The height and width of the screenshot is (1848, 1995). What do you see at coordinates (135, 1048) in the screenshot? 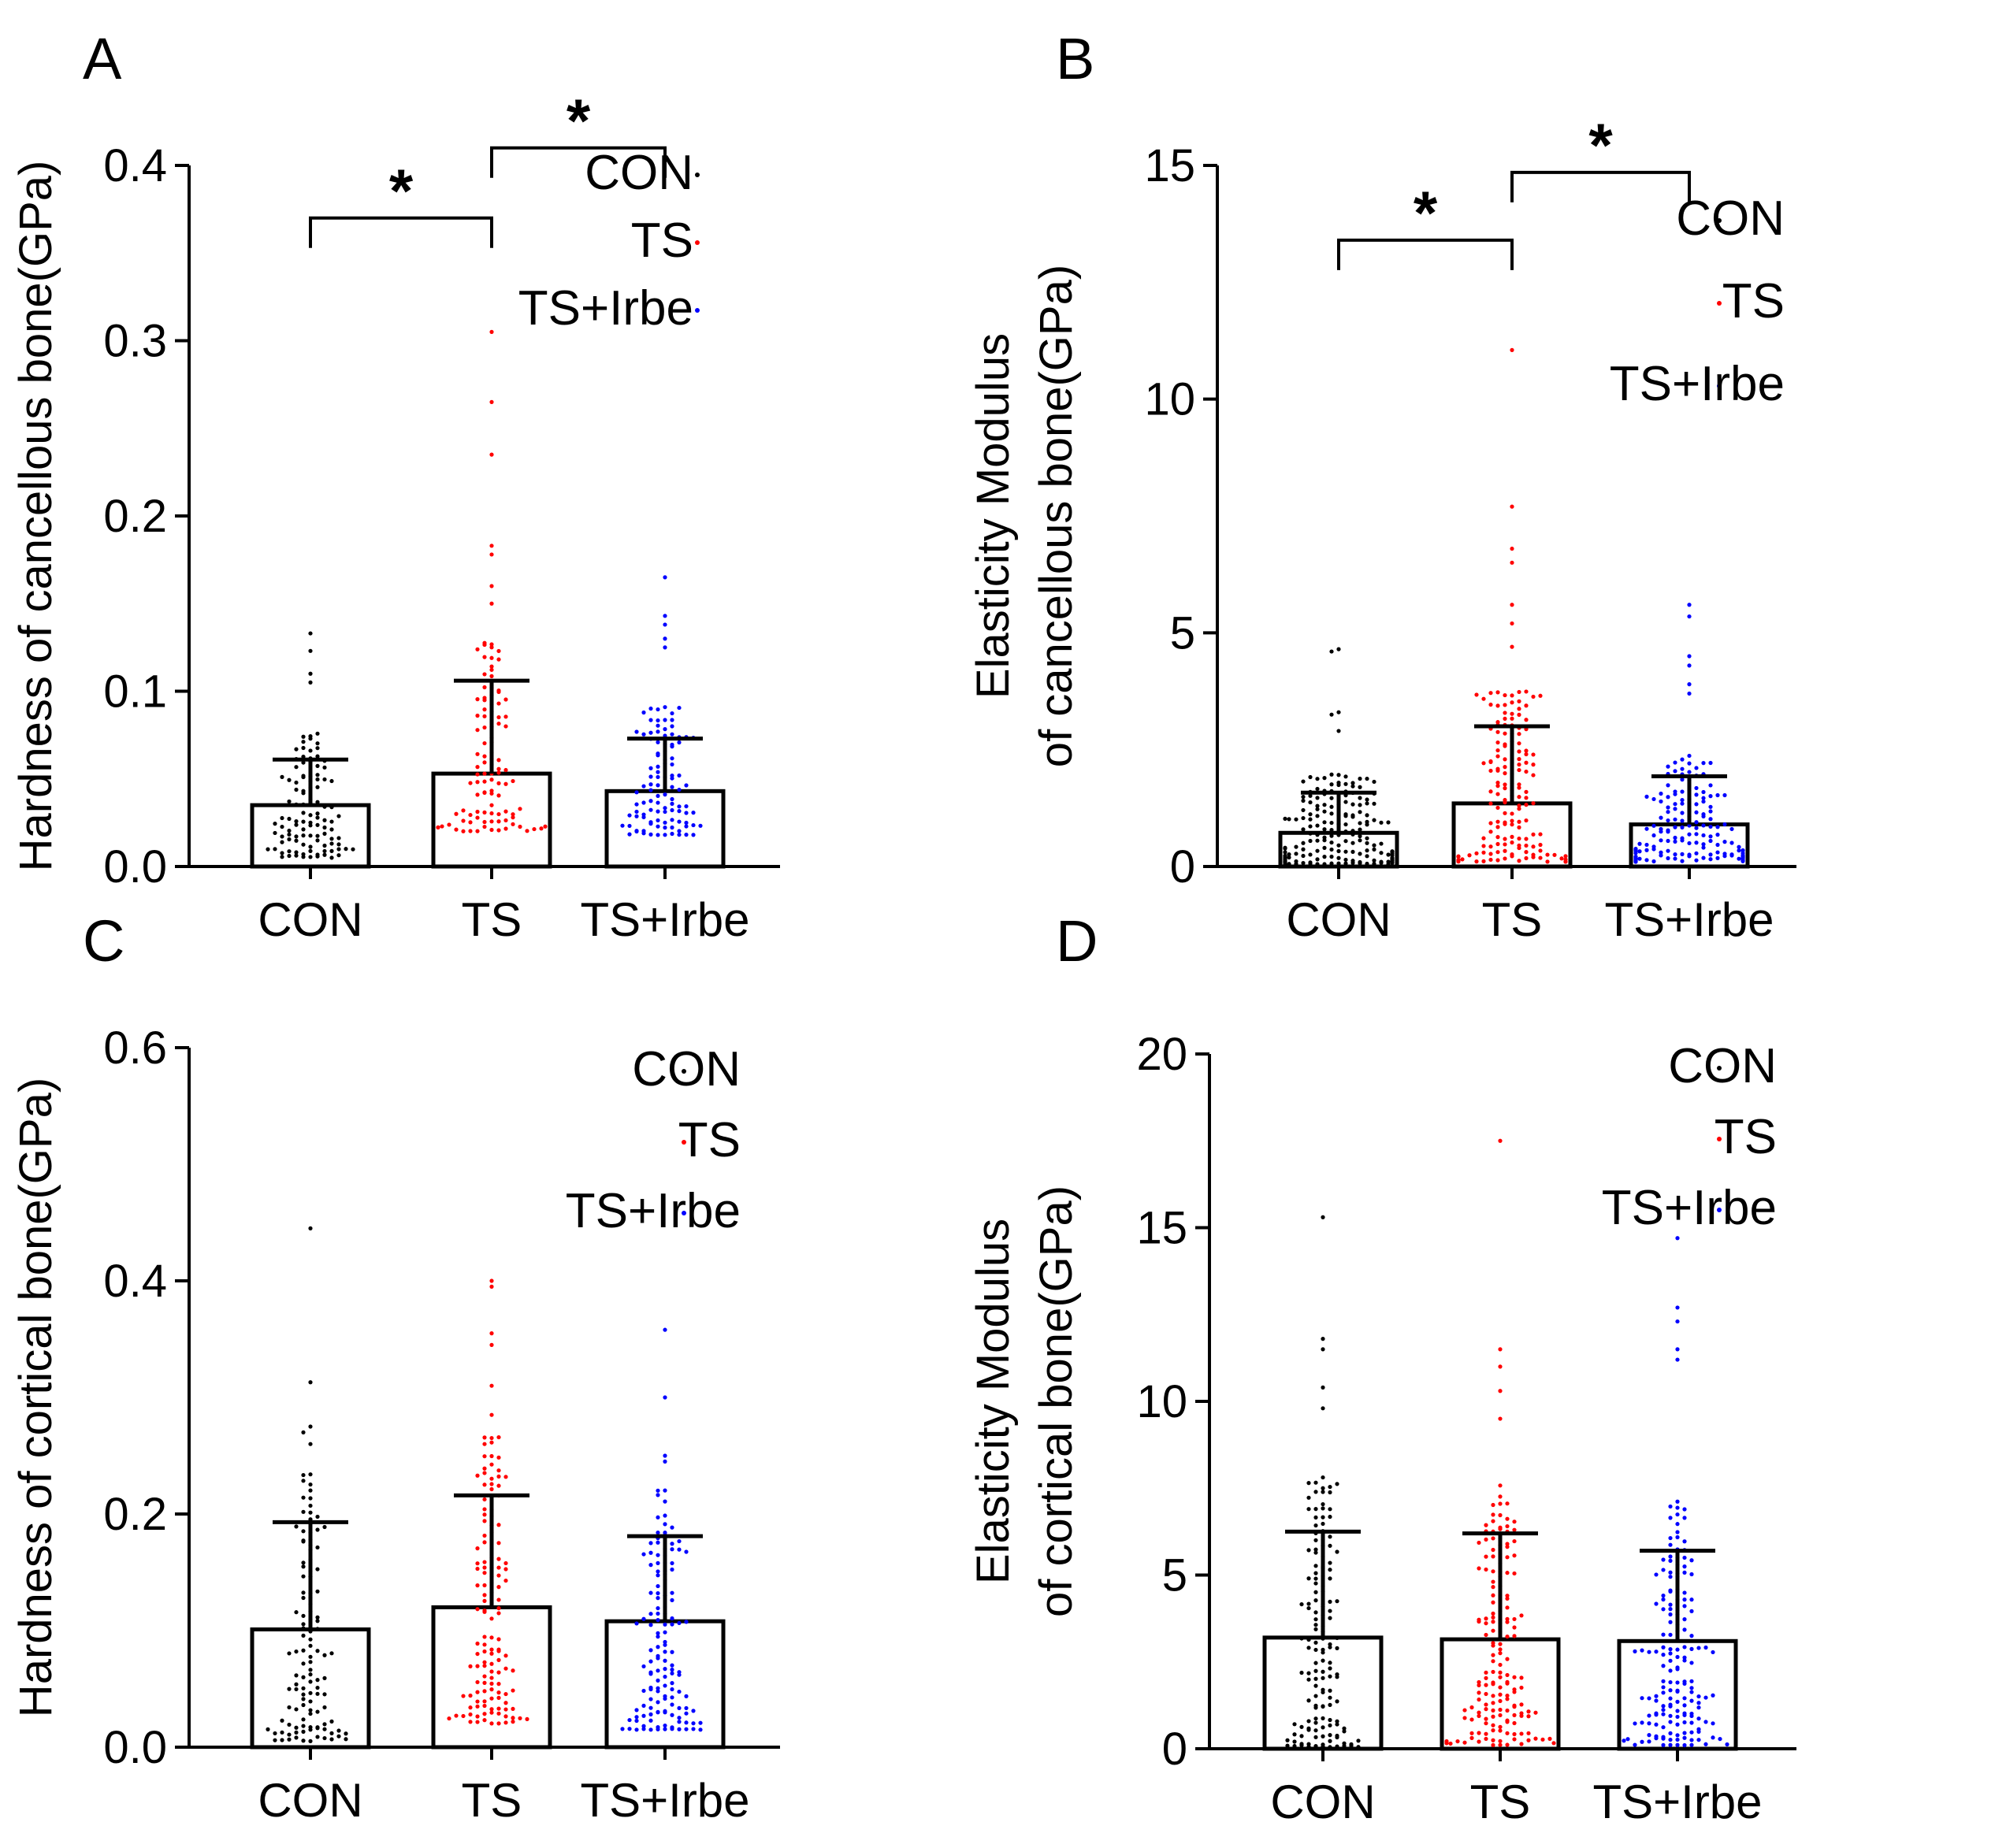
I see `y-tick-label: 0.6` at bounding box center [135, 1048].